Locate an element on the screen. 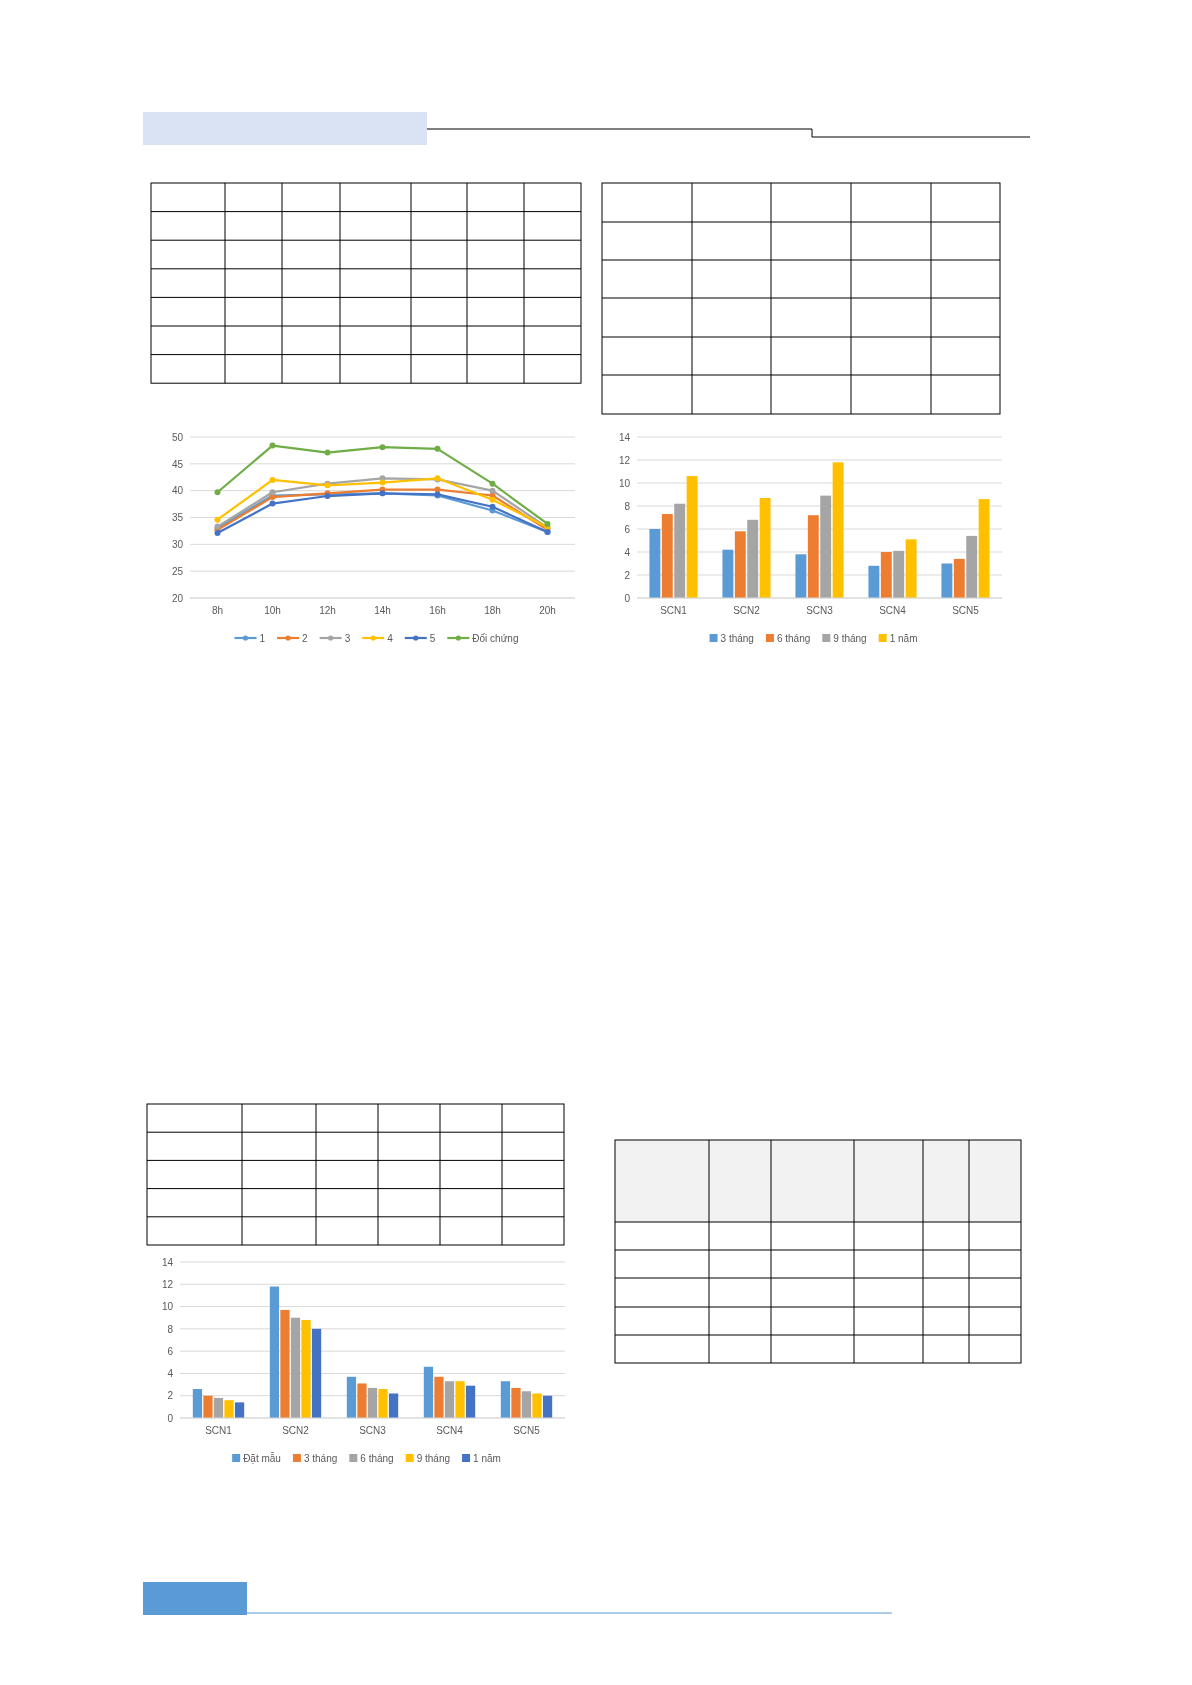 This screenshot has height=1685, width=1192. y-tick-label: 40 is located at coordinates (177, 491).